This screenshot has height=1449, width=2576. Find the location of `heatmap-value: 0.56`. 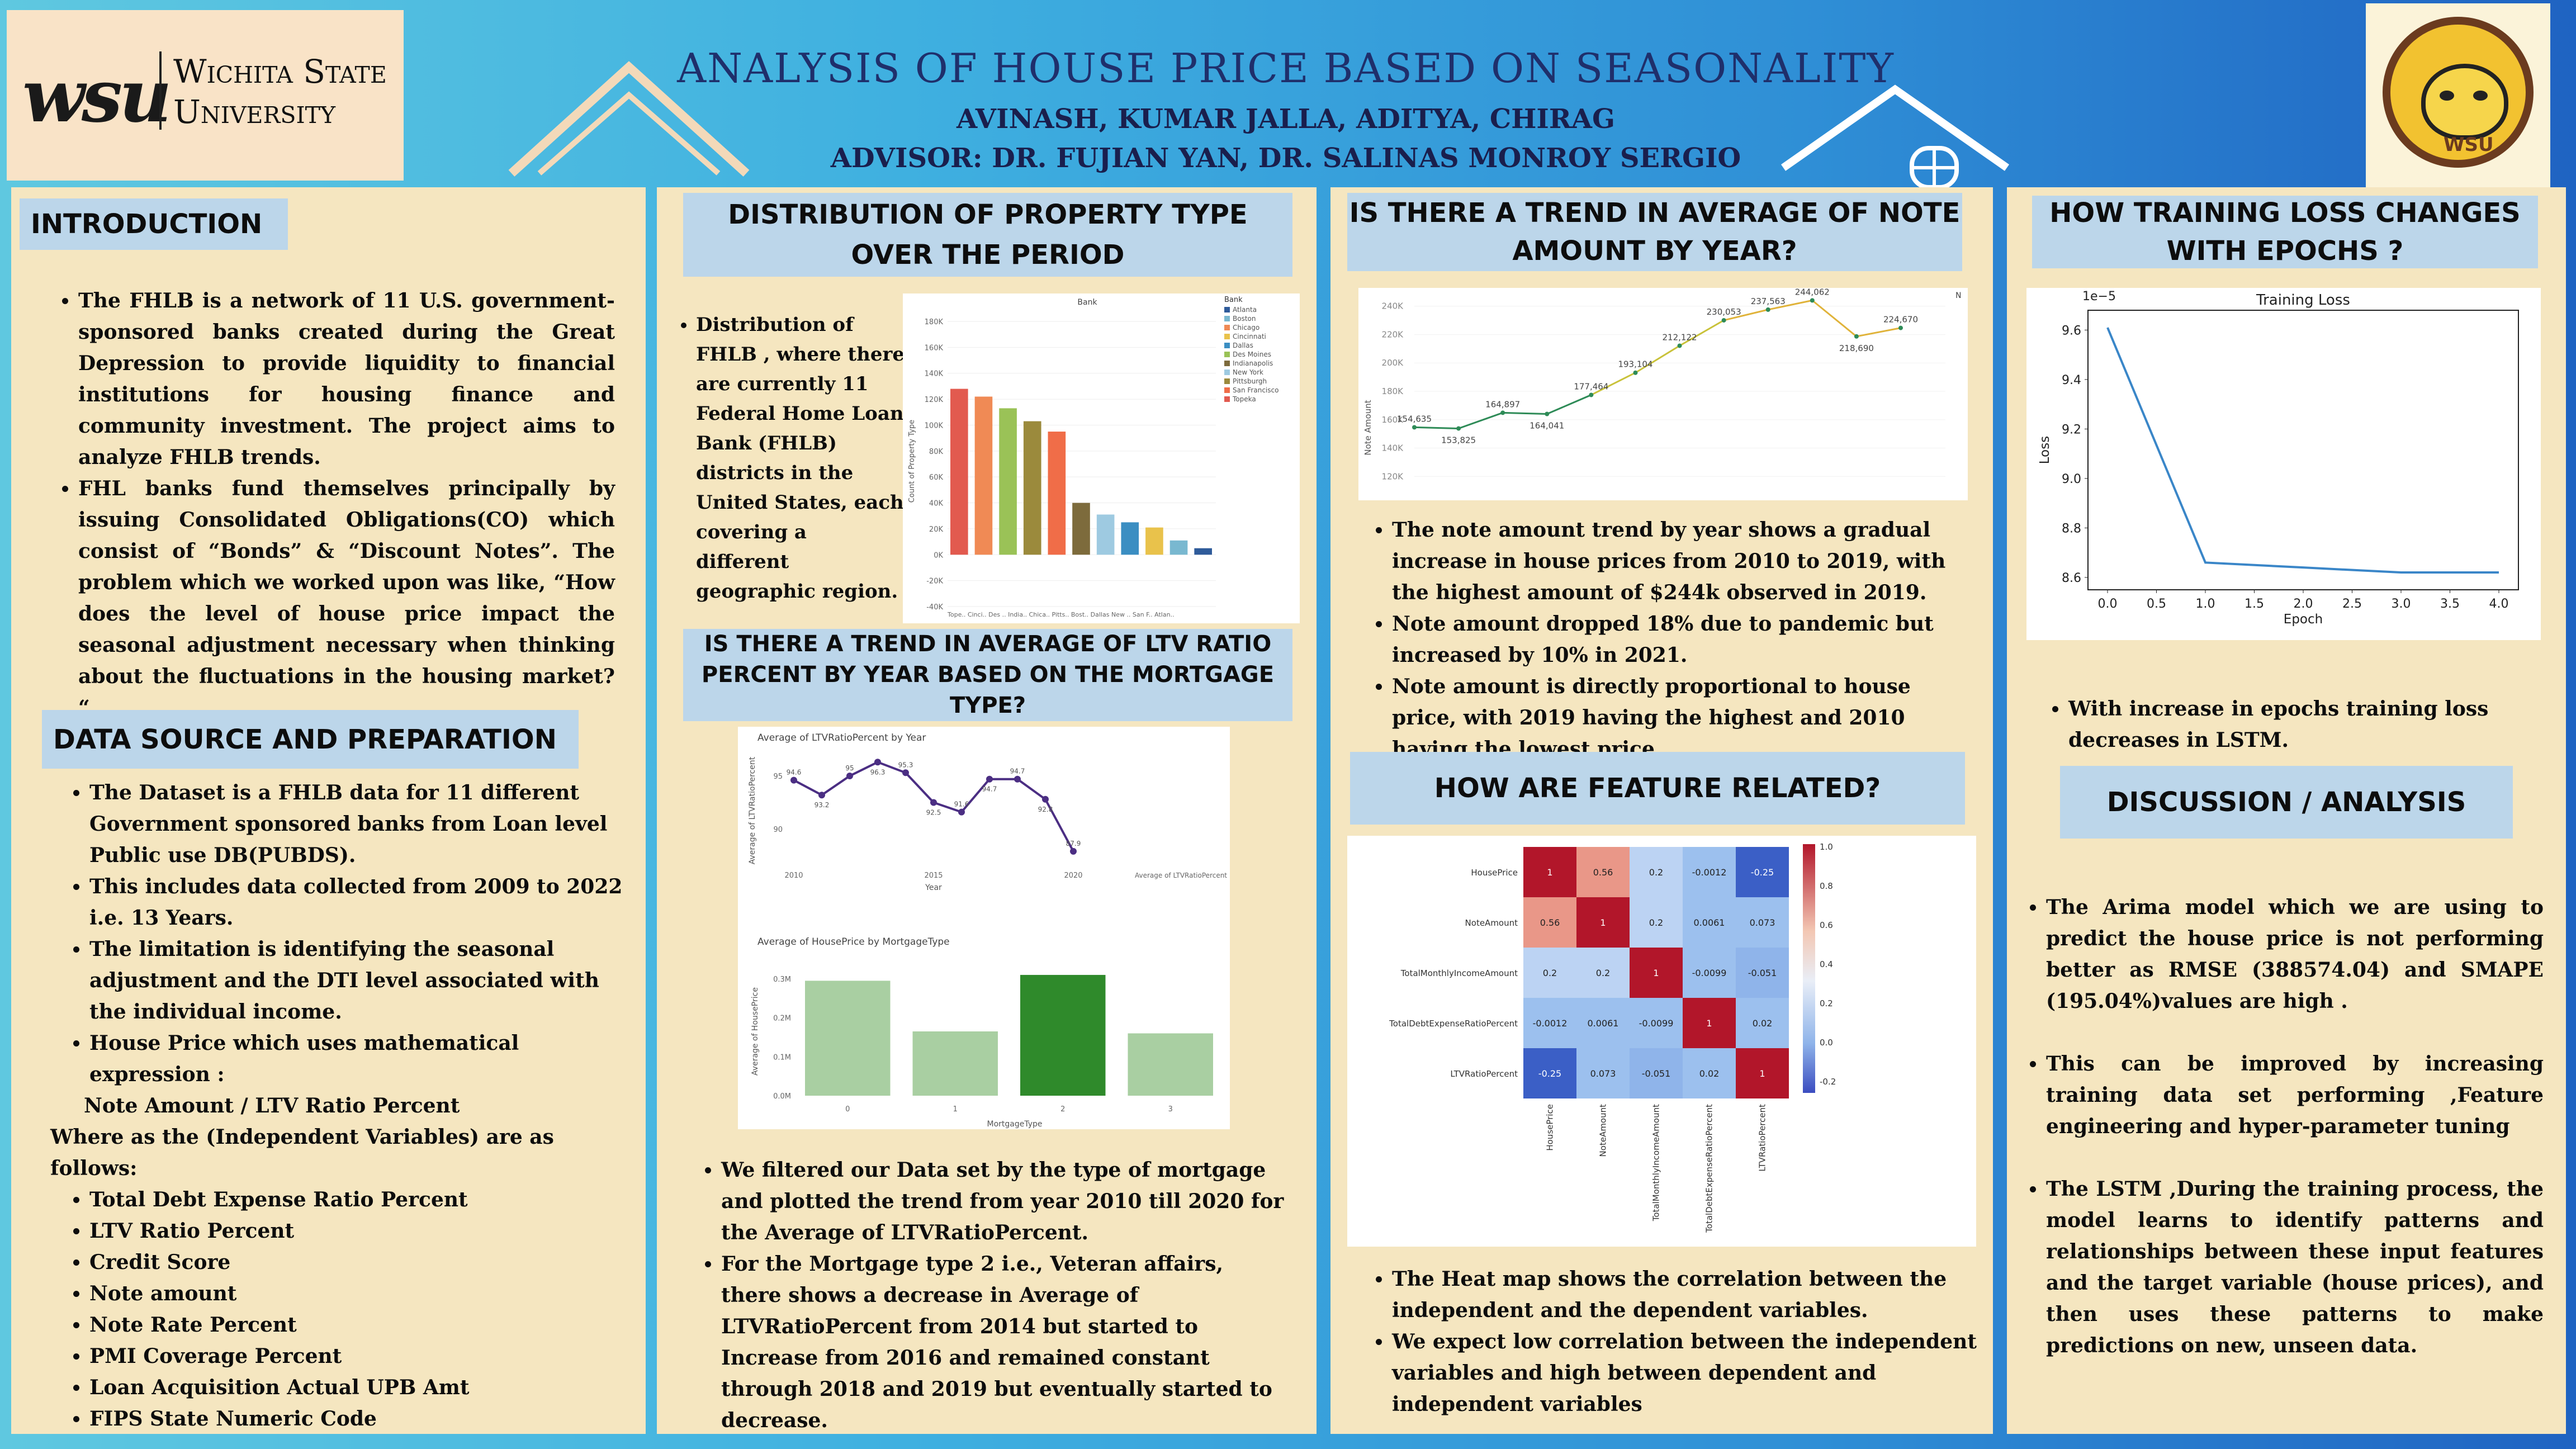

heatmap-value: 0.56 is located at coordinates (1550, 923).